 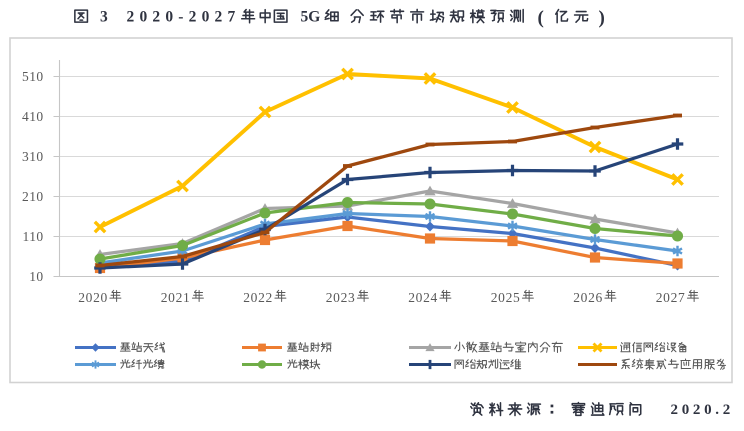 I want to click on svg-text: 5G, so click(x=311, y=17).